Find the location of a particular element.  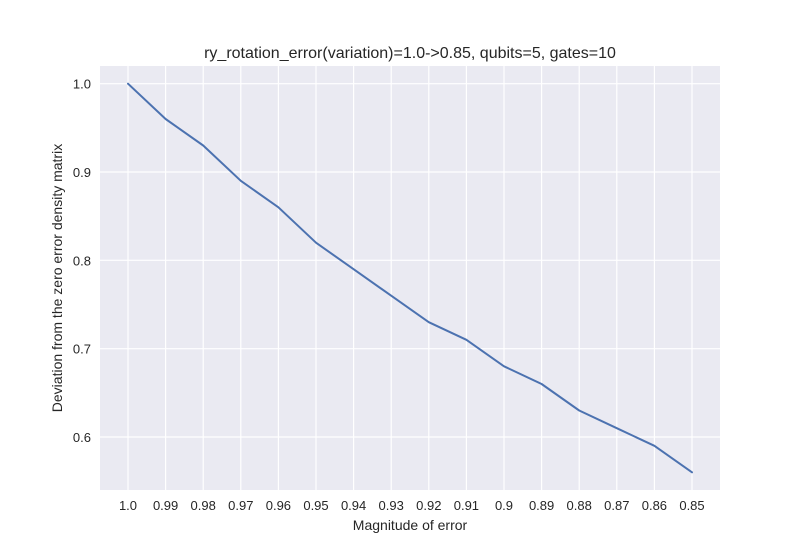

x-tick-label: 0.87 is located at coordinates (616, 505).